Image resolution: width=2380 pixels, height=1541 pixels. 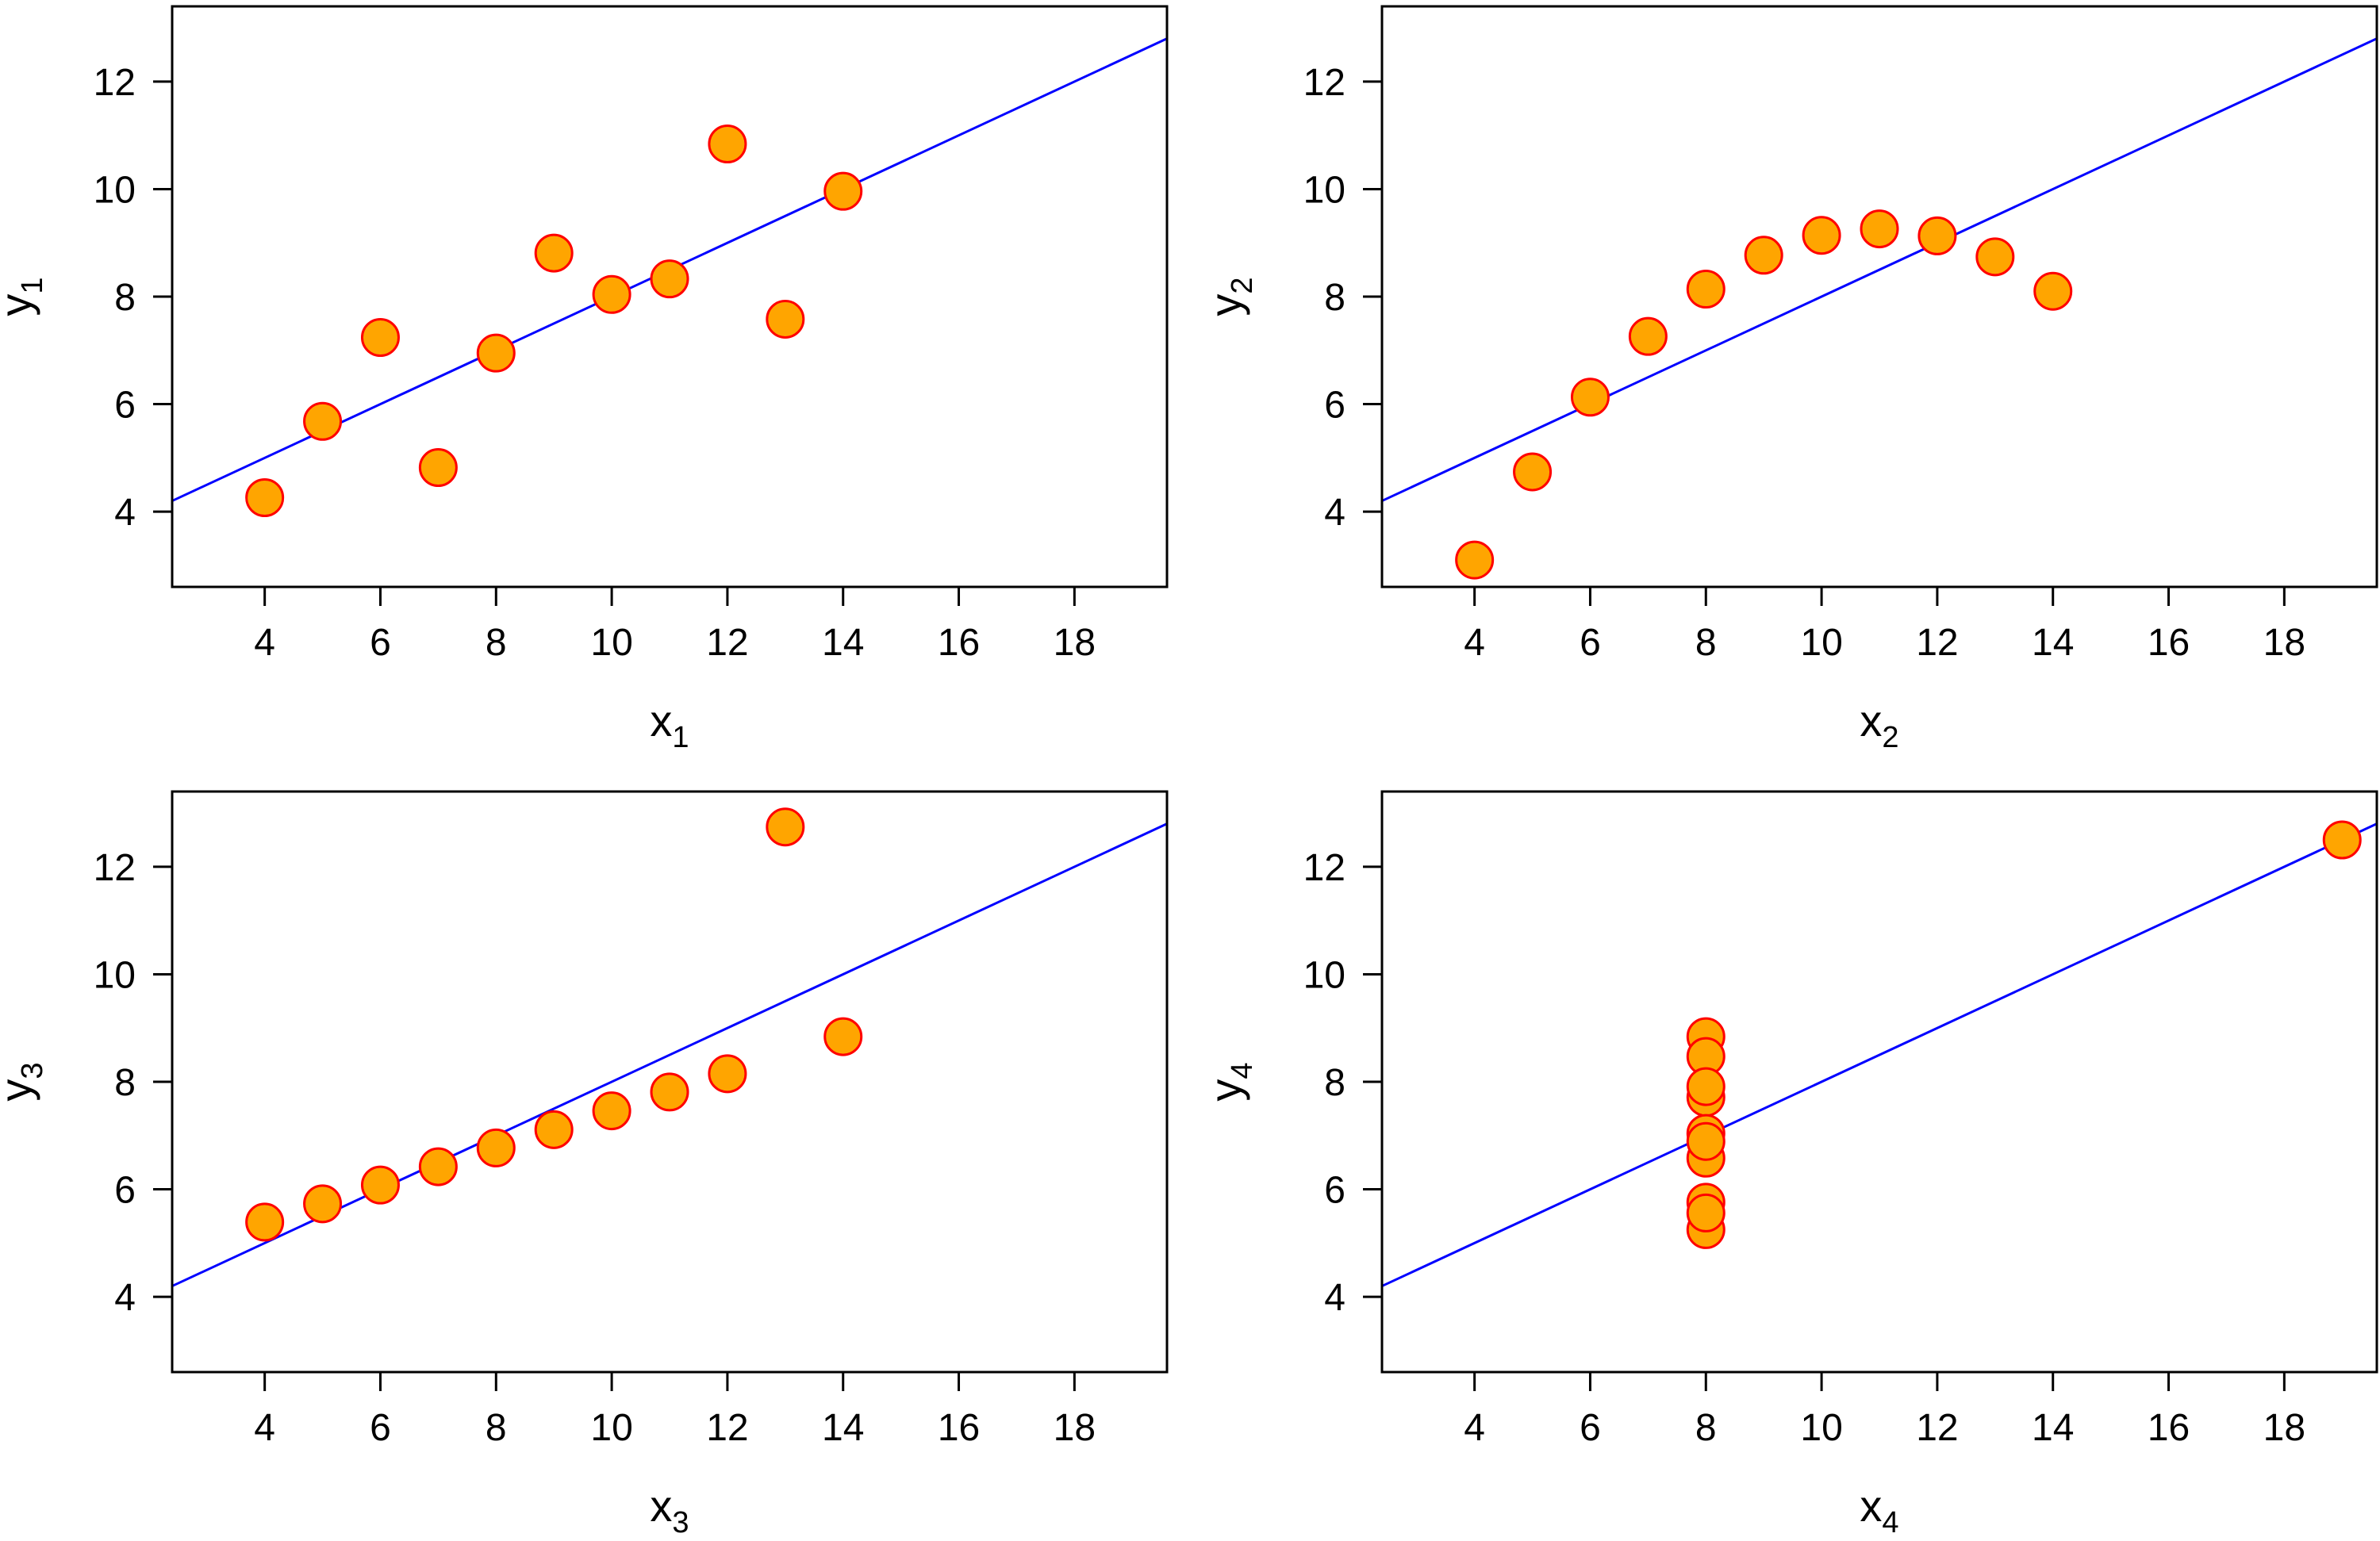 I want to click on panel-4-y-axis-title-main: y, so click(x=1225, y=1090).